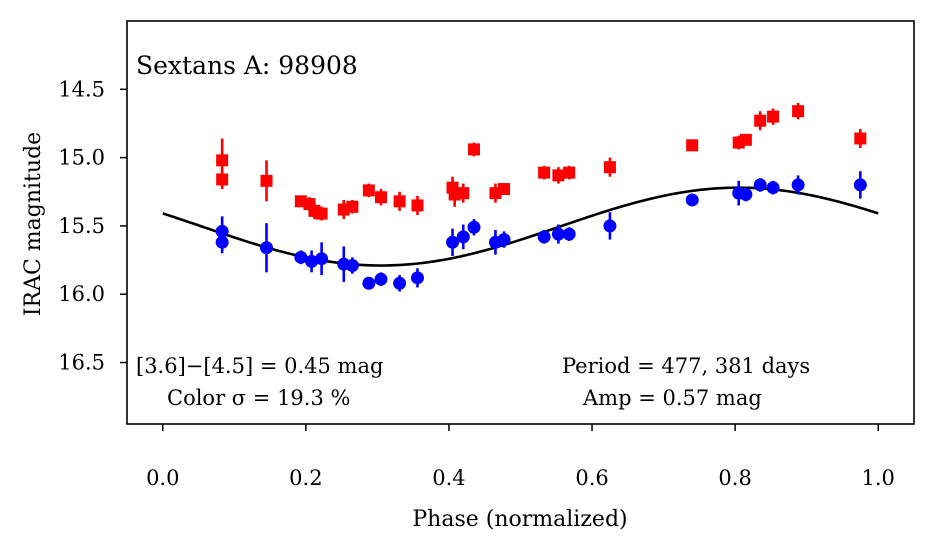 The width and height of the screenshot is (936, 552). What do you see at coordinates (258, 398) in the screenshot?
I see `color-sigma-annotation: Color σ = 19.3 %` at bounding box center [258, 398].